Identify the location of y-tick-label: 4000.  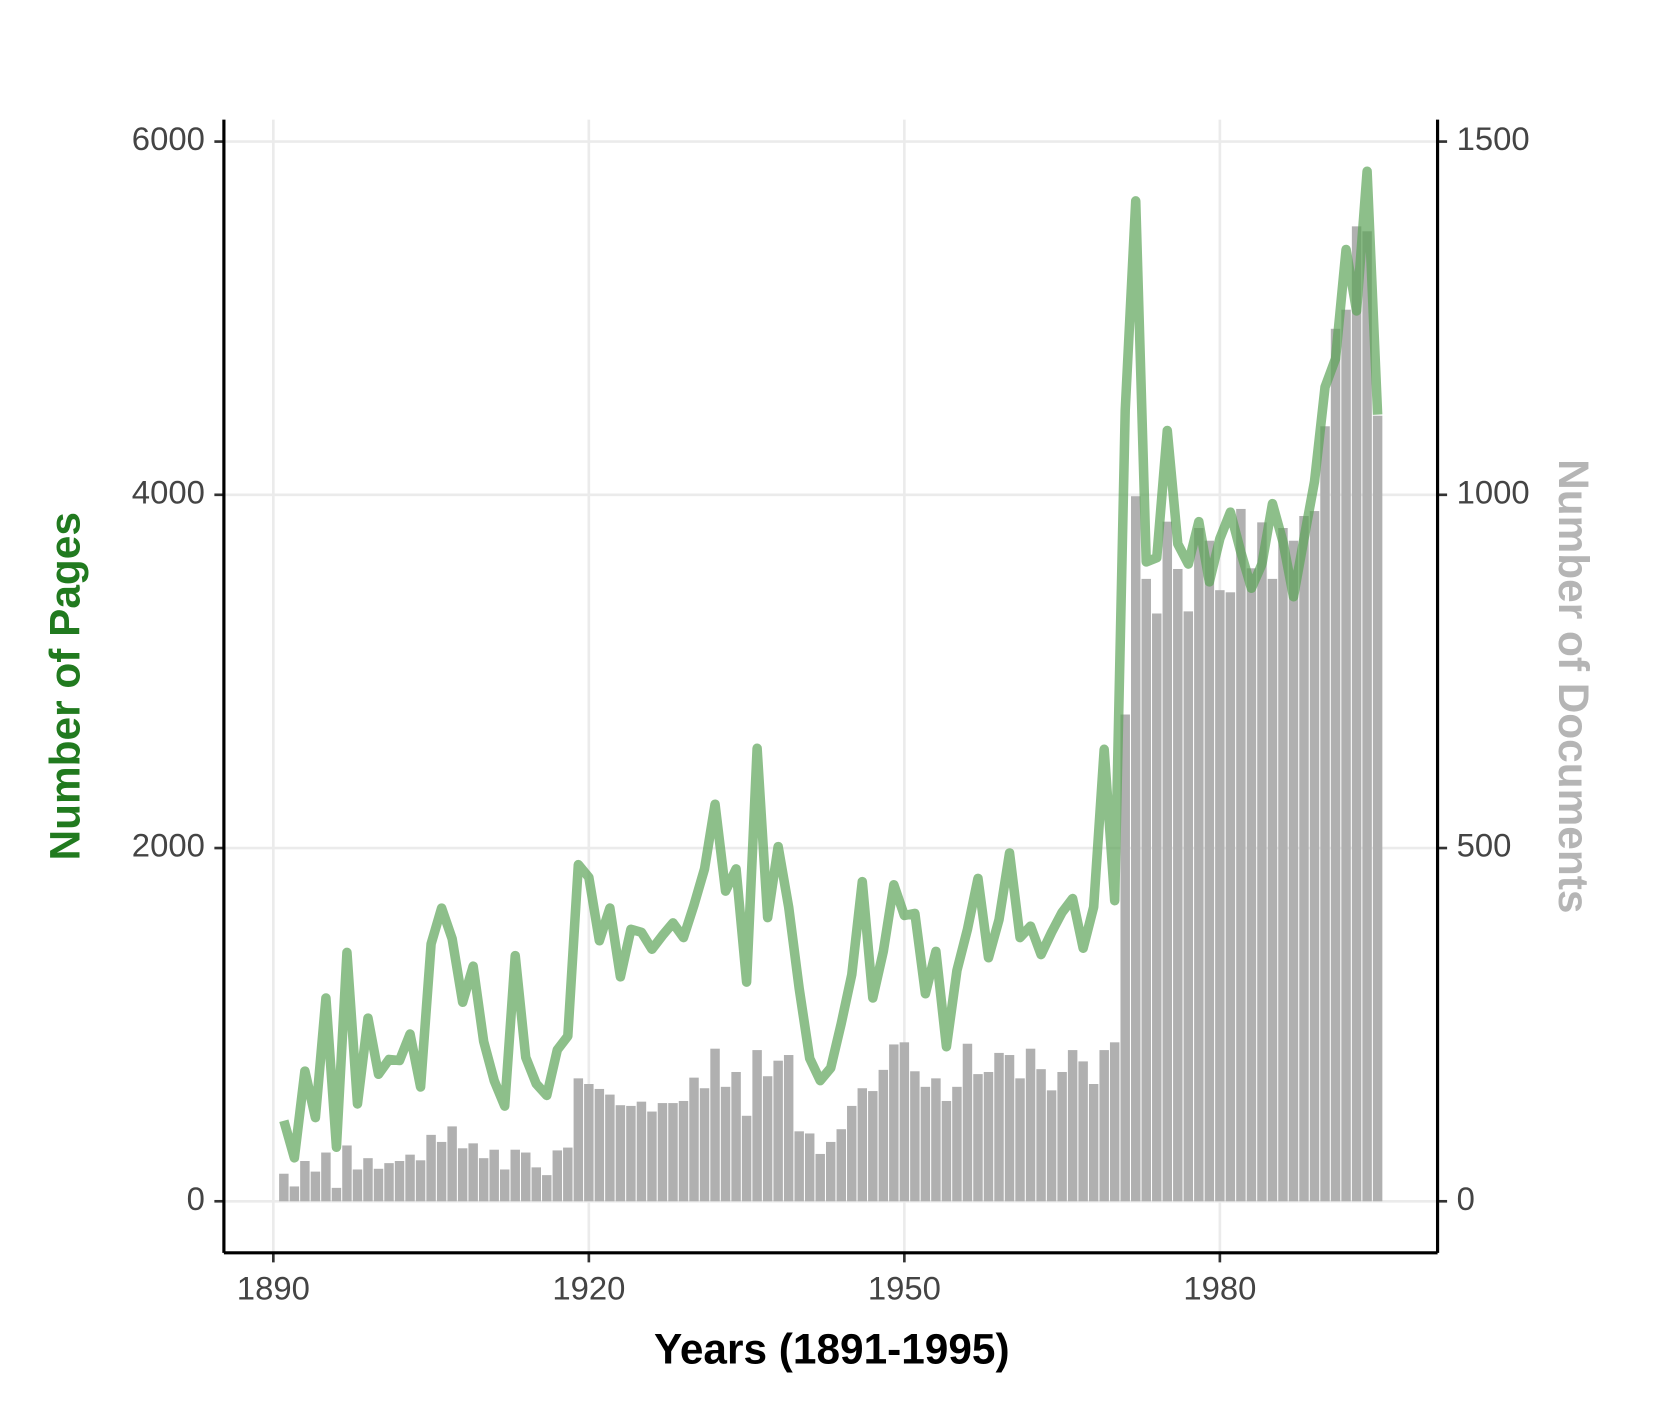
(168, 491).